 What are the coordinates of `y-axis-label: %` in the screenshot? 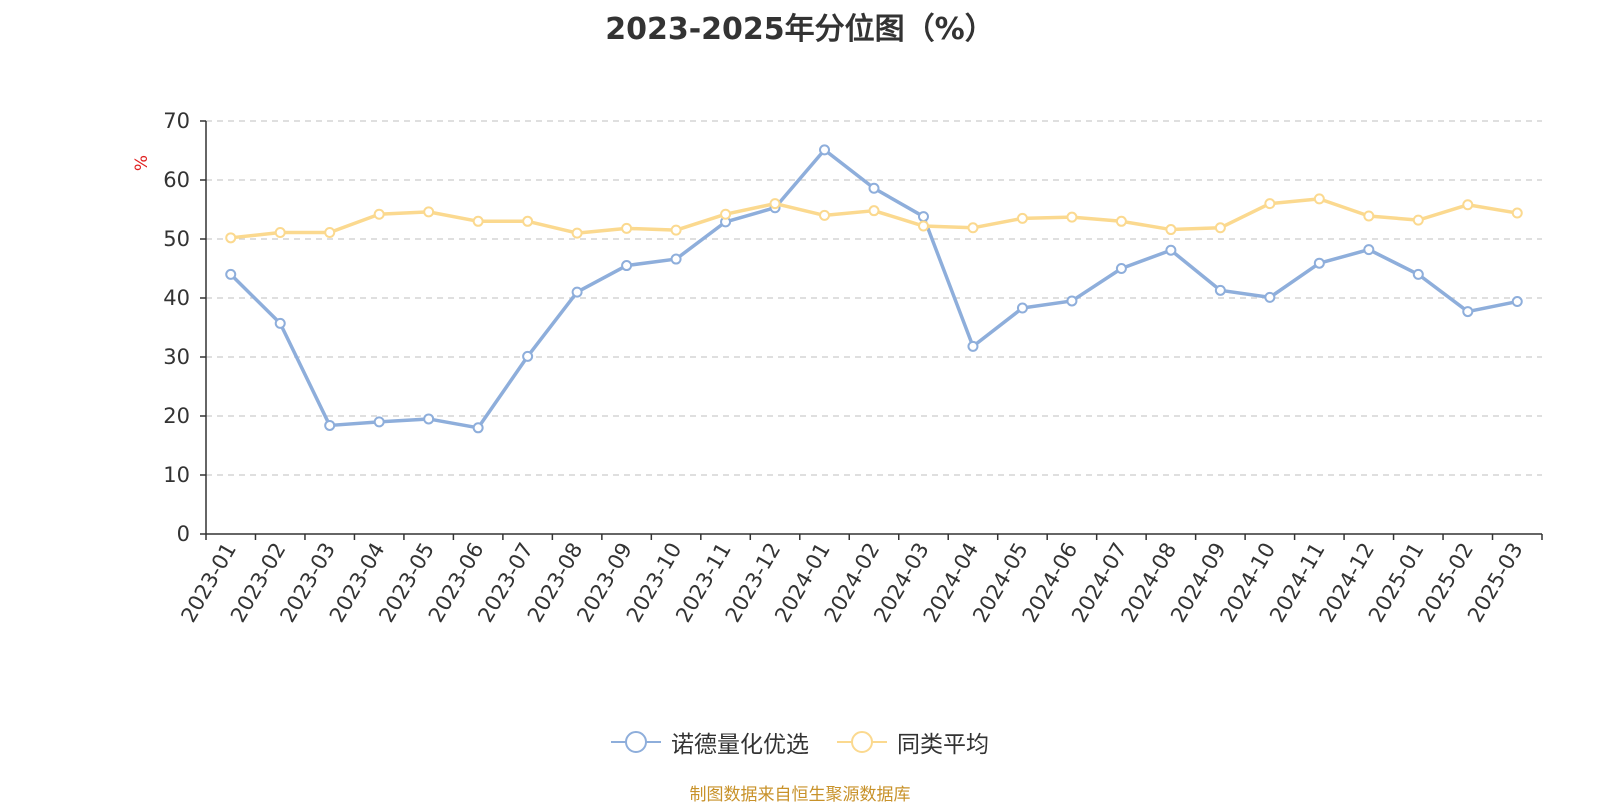 It's located at (142, 163).